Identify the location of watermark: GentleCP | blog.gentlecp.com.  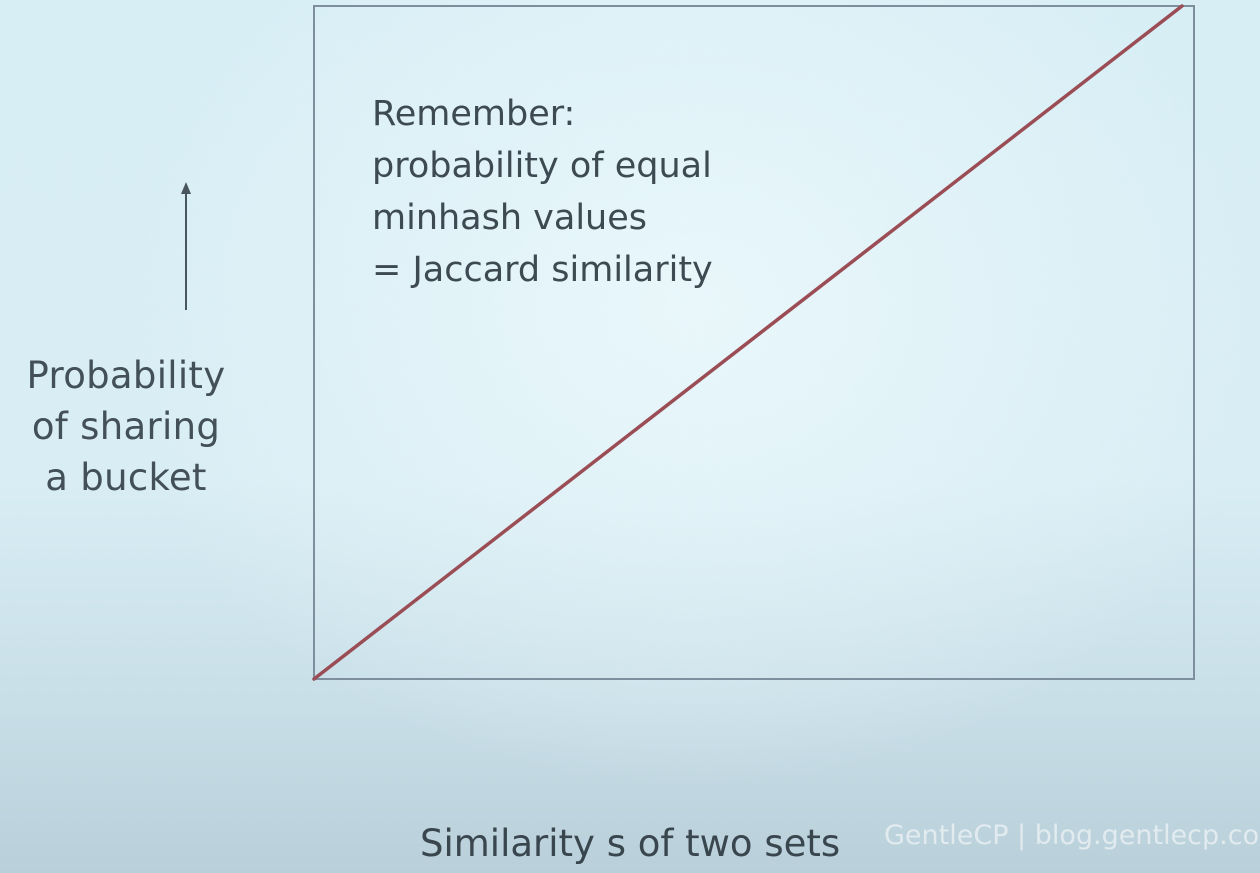
(1072, 835).